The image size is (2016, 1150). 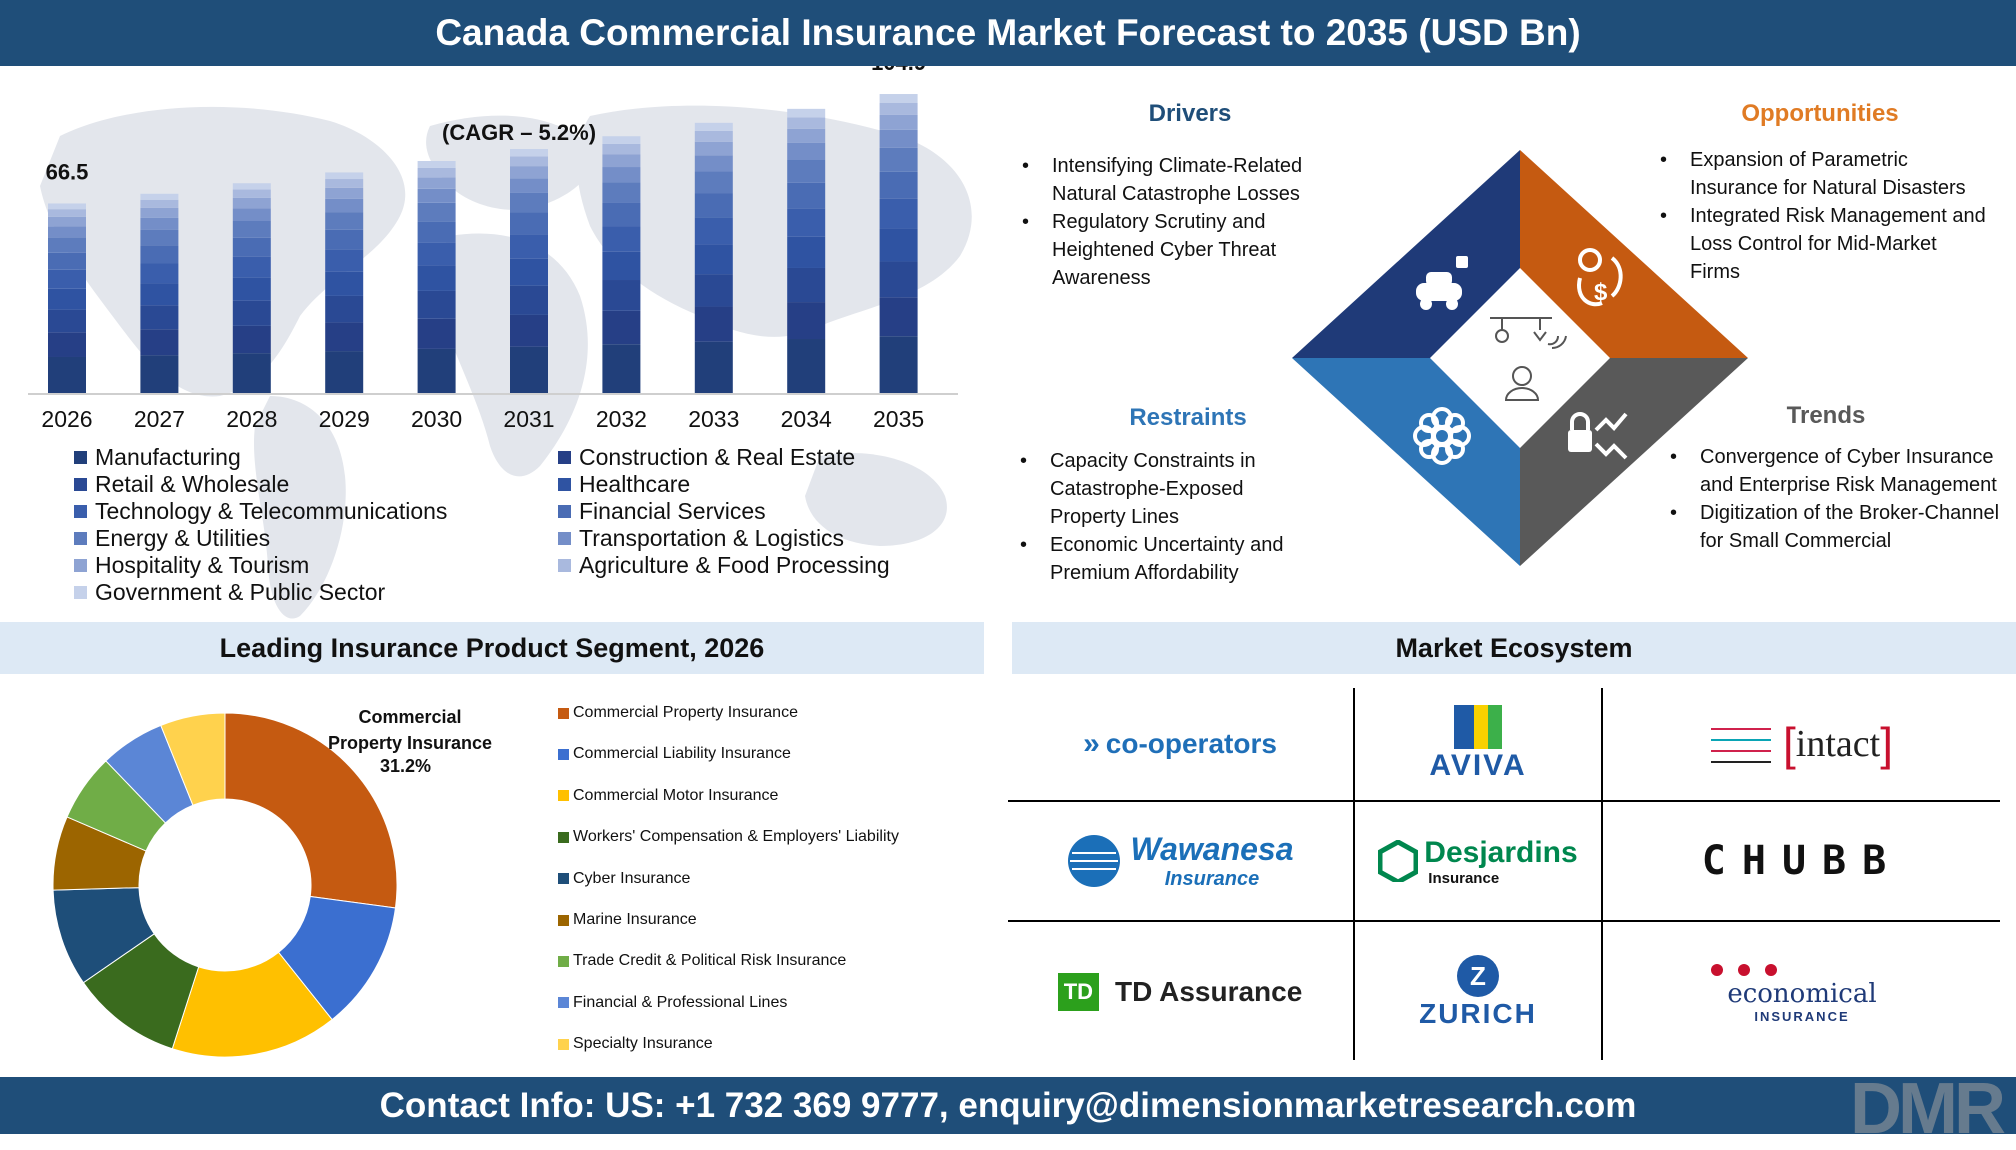 I want to click on bracket-icon: [, so click(x=1789, y=744).